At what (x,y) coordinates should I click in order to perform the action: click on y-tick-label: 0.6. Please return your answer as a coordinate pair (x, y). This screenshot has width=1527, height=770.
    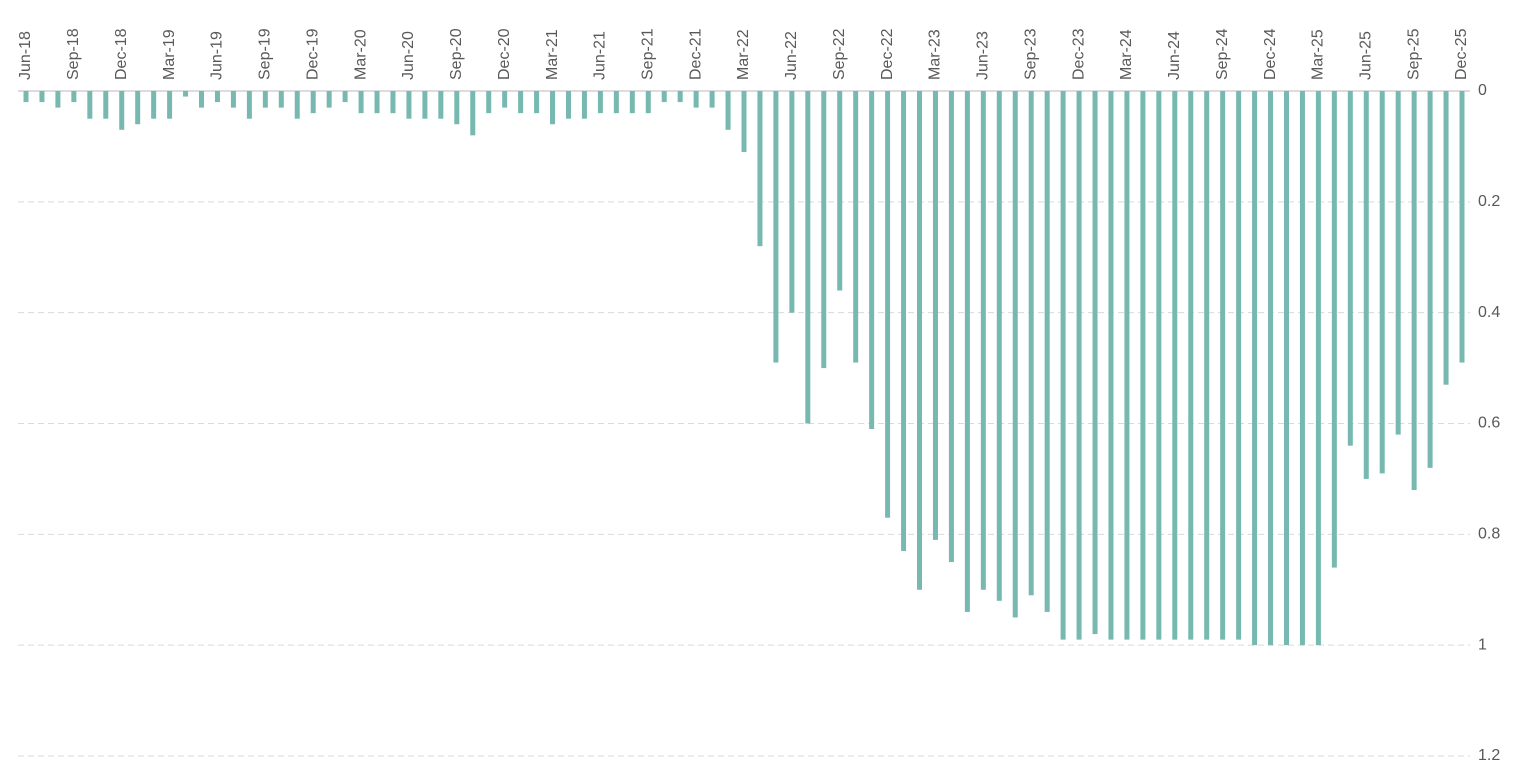
    Looking at the image, I should click on (1489, 423).